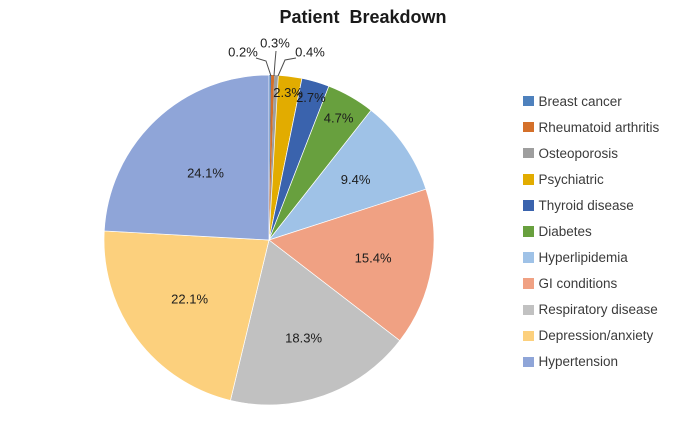 Image resolution: width=698 pixels, height=438 pixels. I want to click on pct-label-rheumatoid-arthritis: 0.3%, so click(275, 43).